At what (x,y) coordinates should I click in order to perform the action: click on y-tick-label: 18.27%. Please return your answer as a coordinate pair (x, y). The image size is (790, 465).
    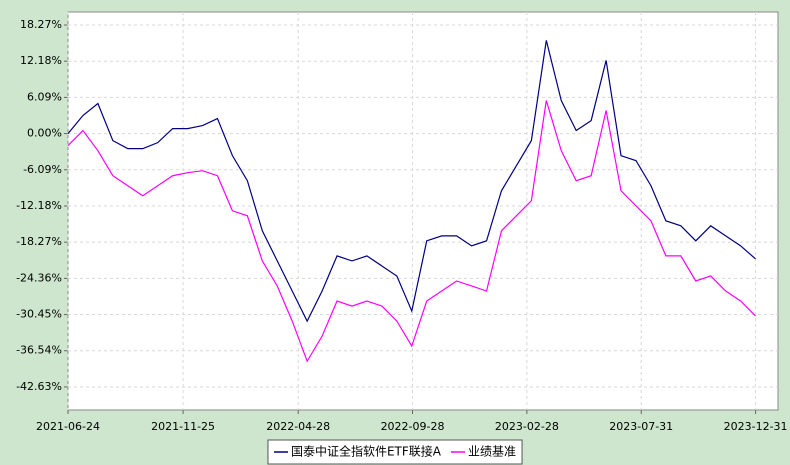
    Looking at the image, I should click on (41, 24).